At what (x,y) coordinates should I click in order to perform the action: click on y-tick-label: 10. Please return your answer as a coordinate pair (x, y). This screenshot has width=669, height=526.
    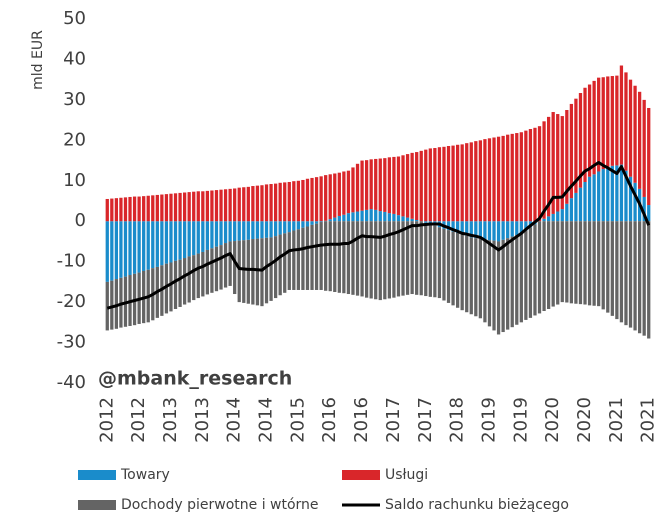
    Looking at the image, I should click on (74, 180).